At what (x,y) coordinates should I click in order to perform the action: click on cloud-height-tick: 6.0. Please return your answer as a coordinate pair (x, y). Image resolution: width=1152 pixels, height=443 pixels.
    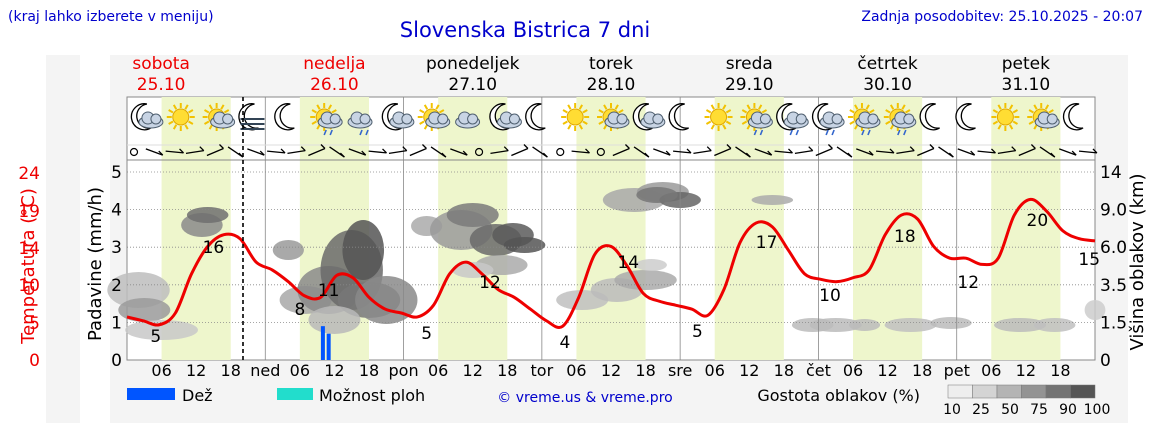
    Looking at the image, I should click on (1113, 248).